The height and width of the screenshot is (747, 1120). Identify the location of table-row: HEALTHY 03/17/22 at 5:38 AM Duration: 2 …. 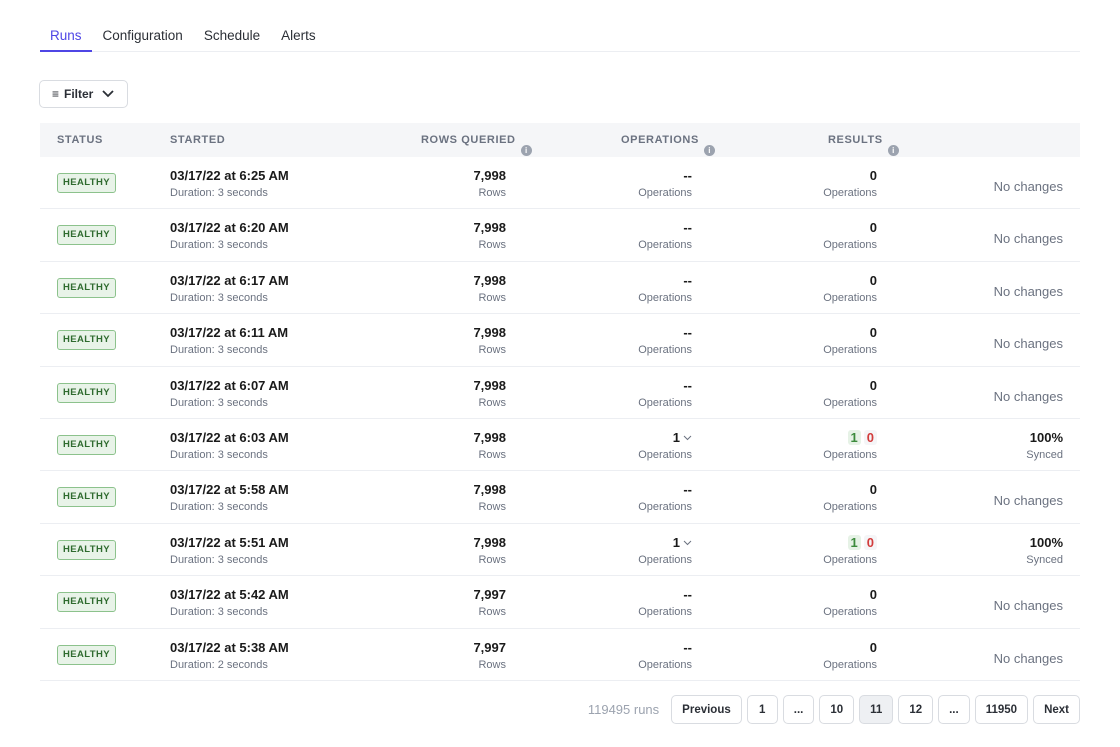
(560, 655).